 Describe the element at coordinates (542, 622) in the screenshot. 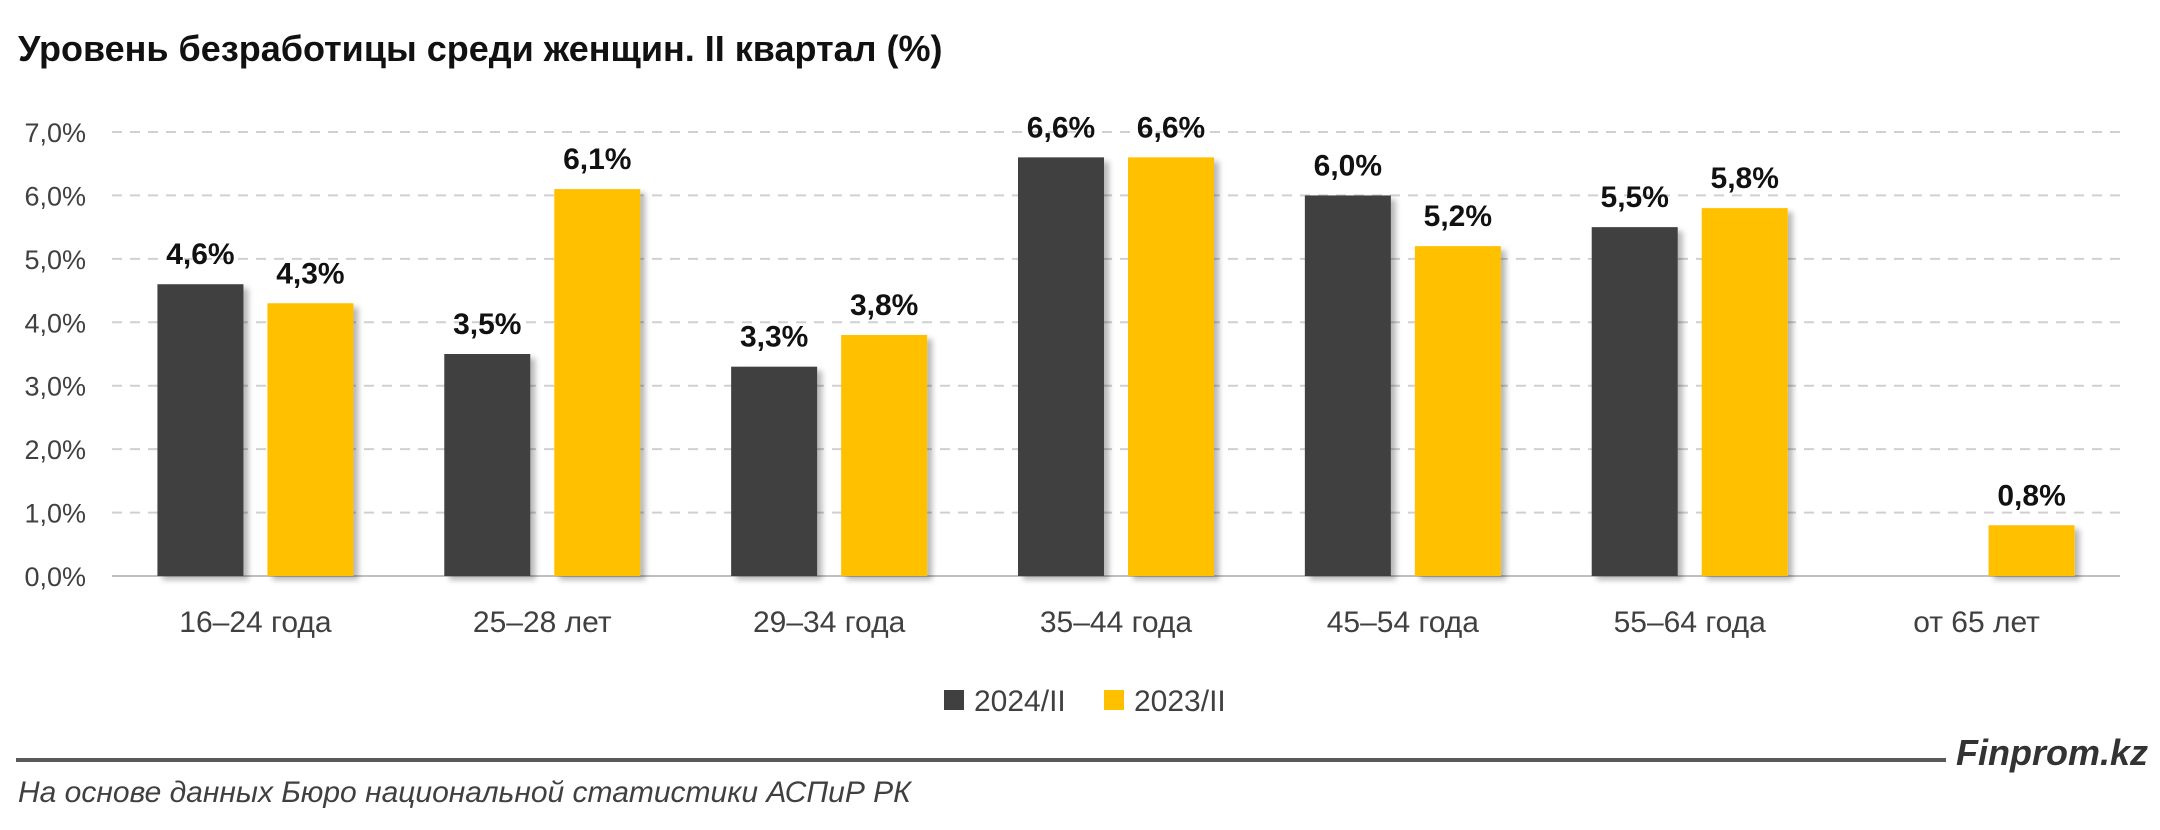

I see `x-tick-label: 25–28 лет` at that location.